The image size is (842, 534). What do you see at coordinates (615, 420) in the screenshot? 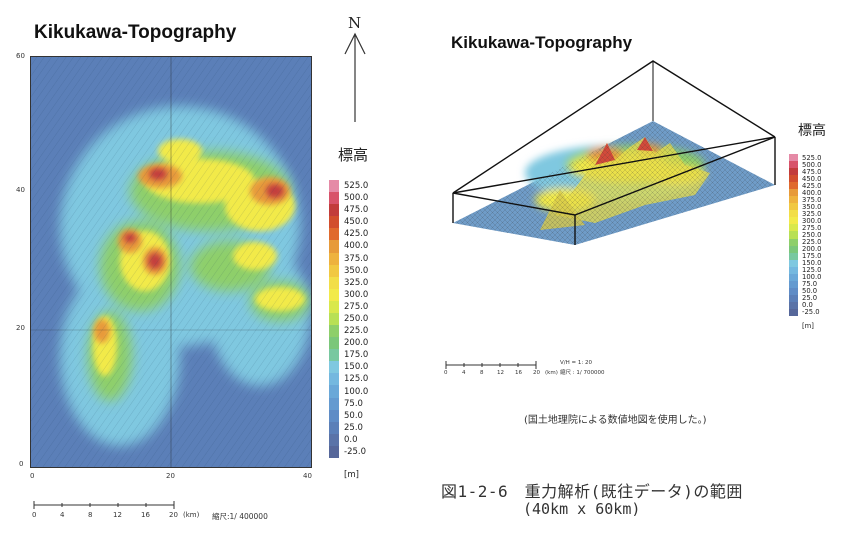
I see `source-note: (国土地理院による数値地図を使用した。)` at bounding box center [615, 420].